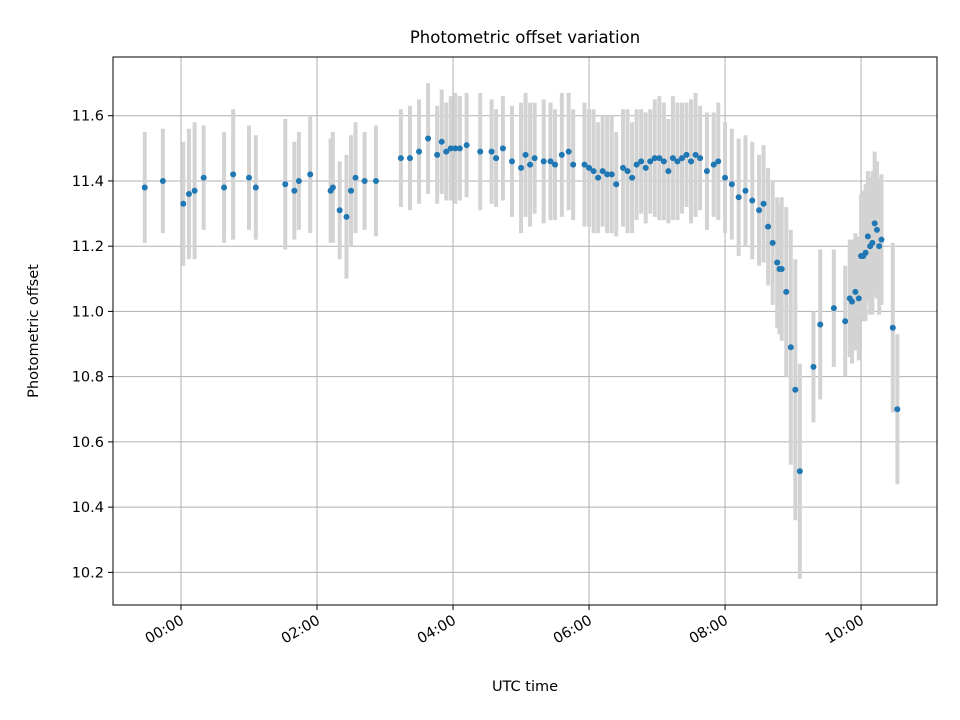  Describe the element at coordinates (88, 443) in the screenshot. I see `y-tick-label: 10.6` at that location.